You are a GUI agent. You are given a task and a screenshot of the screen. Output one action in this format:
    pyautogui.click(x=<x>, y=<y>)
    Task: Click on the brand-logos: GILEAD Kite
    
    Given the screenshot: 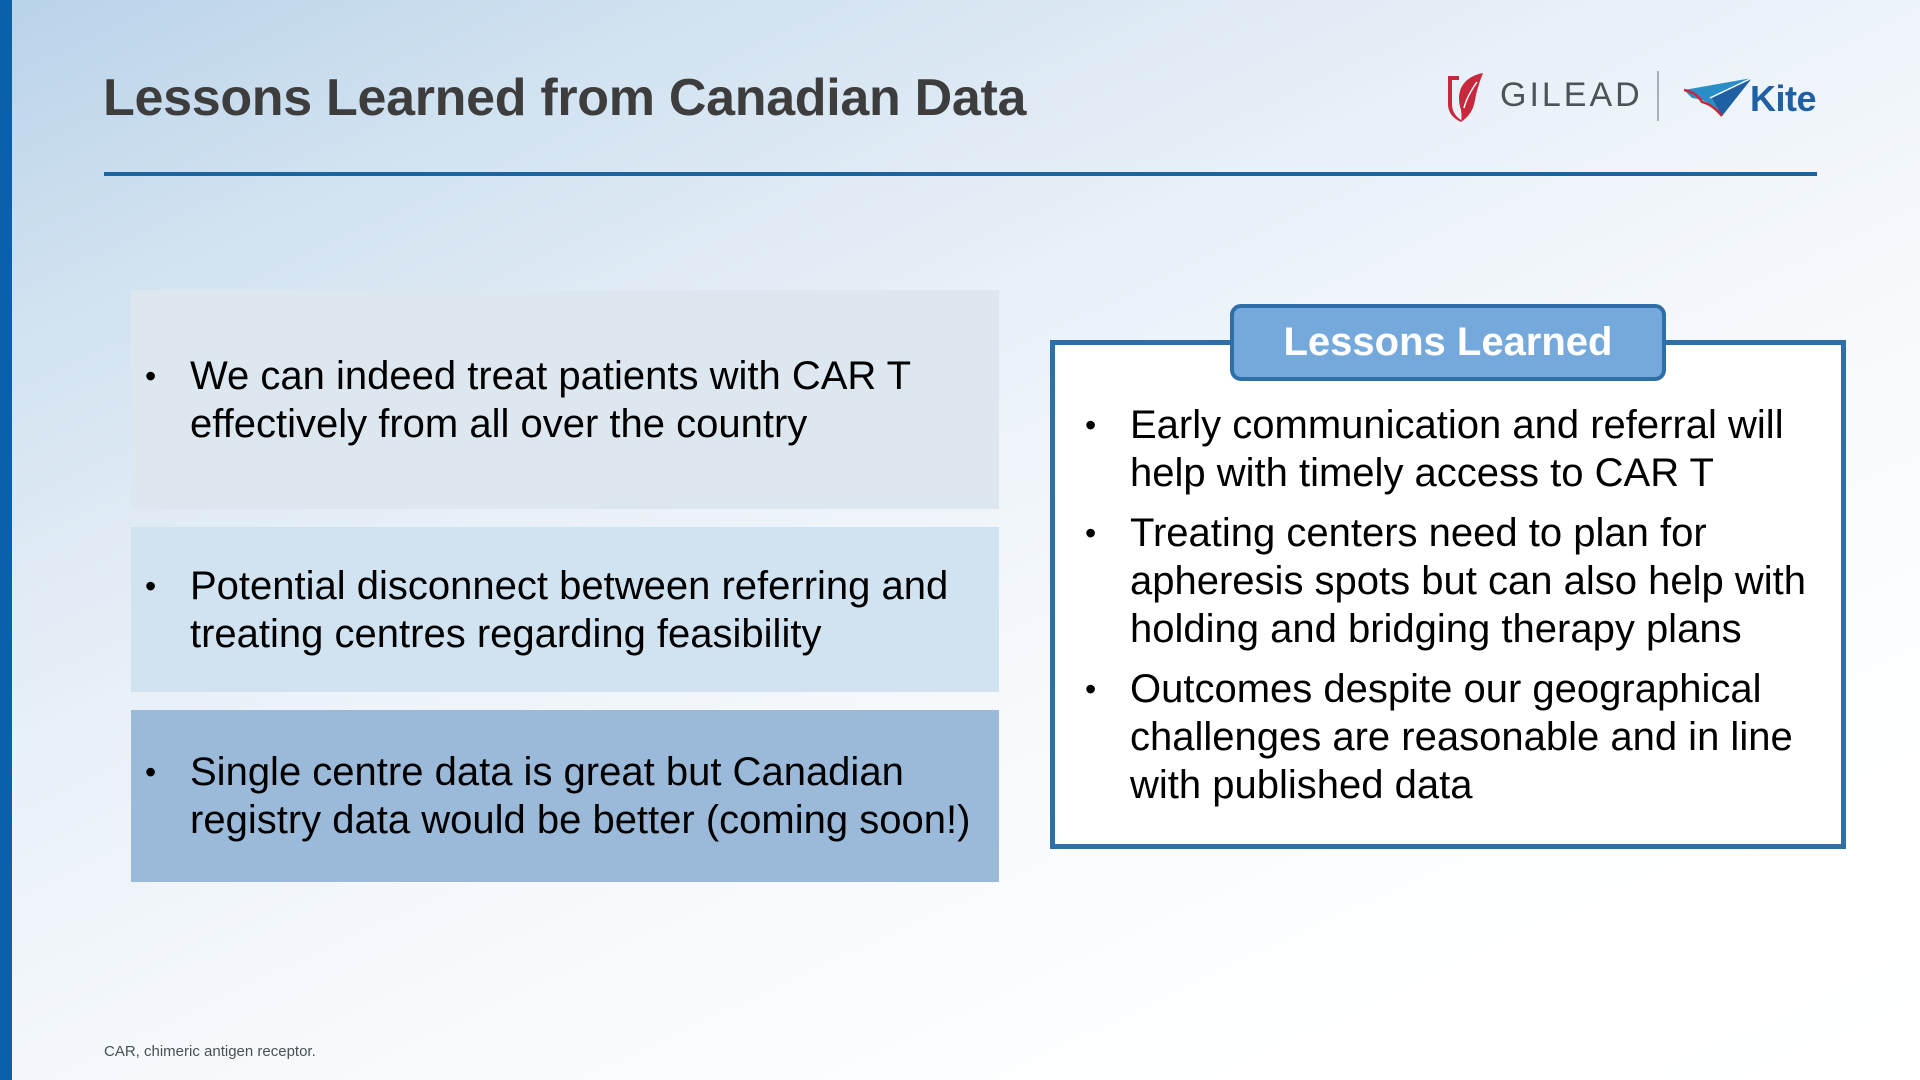 What is the action you would take?
    pyautogui.click(x=1632, y=98)
    